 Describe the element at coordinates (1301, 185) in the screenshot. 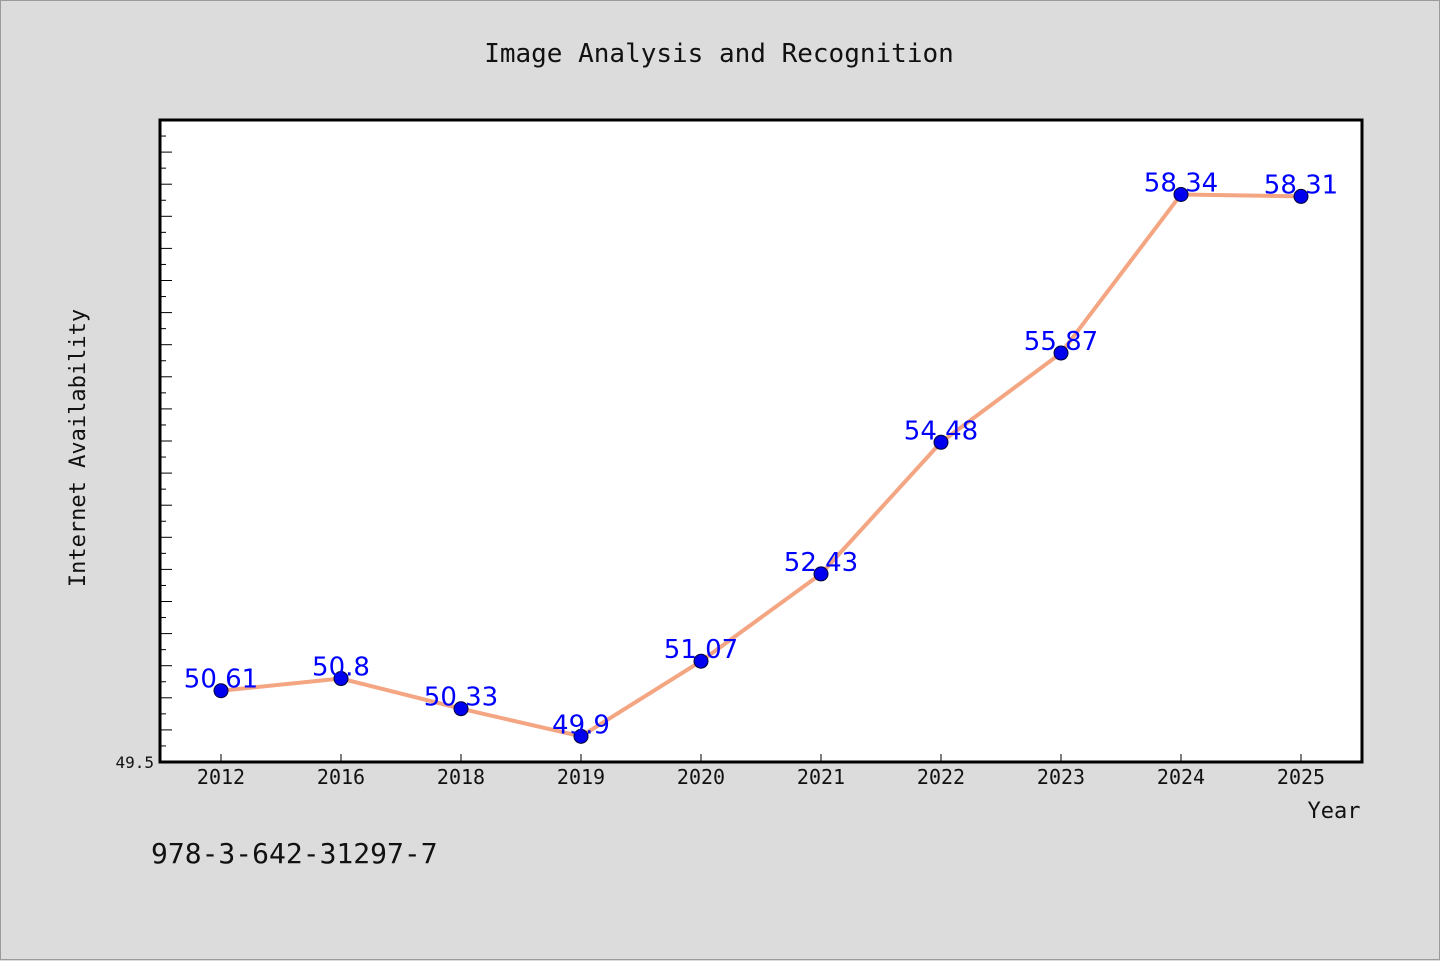

I see `data-label: 58.31` at that location.